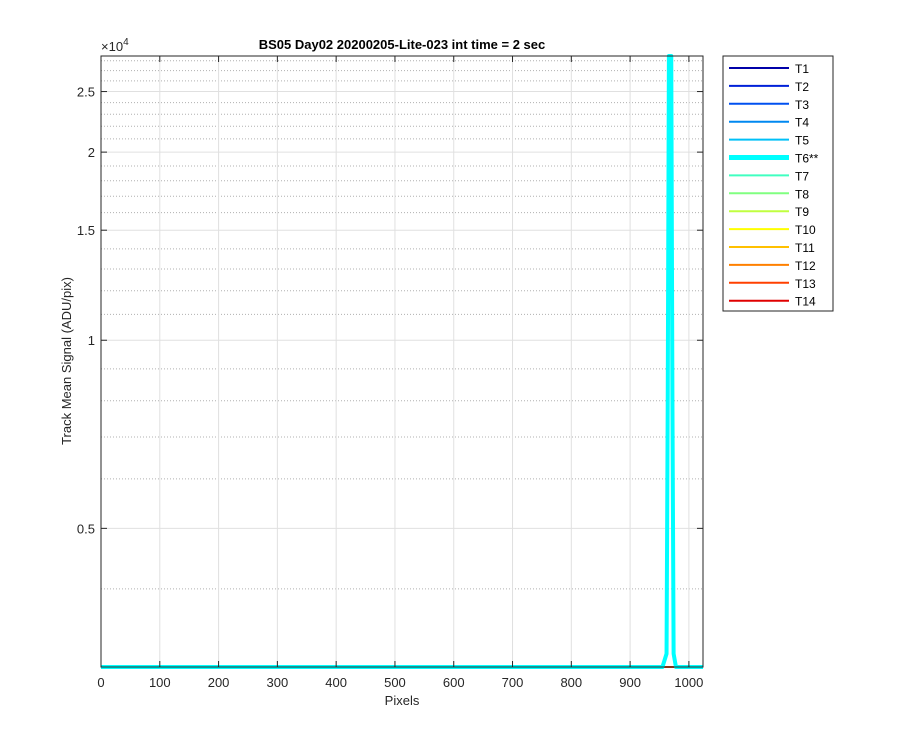 This screenshot has height=750, width=900. I want to click on legend-label: T6**, so click(807, 159).